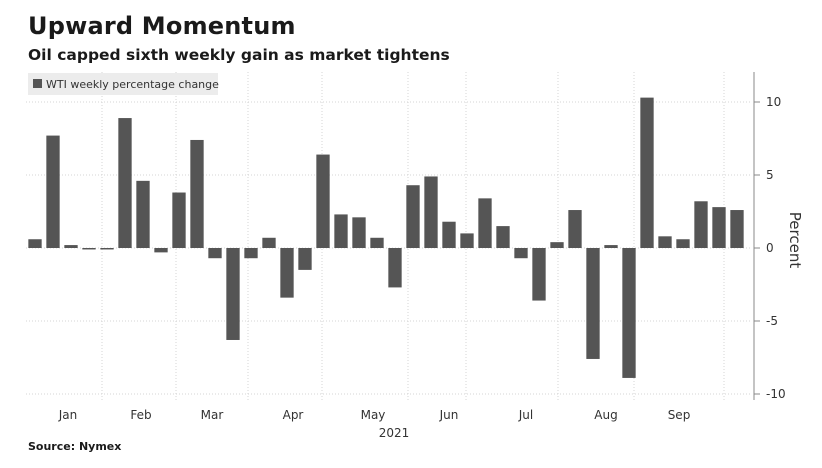 The image size is (822, 468). I want to click on x-year-label: 2021, so click(394, 433).